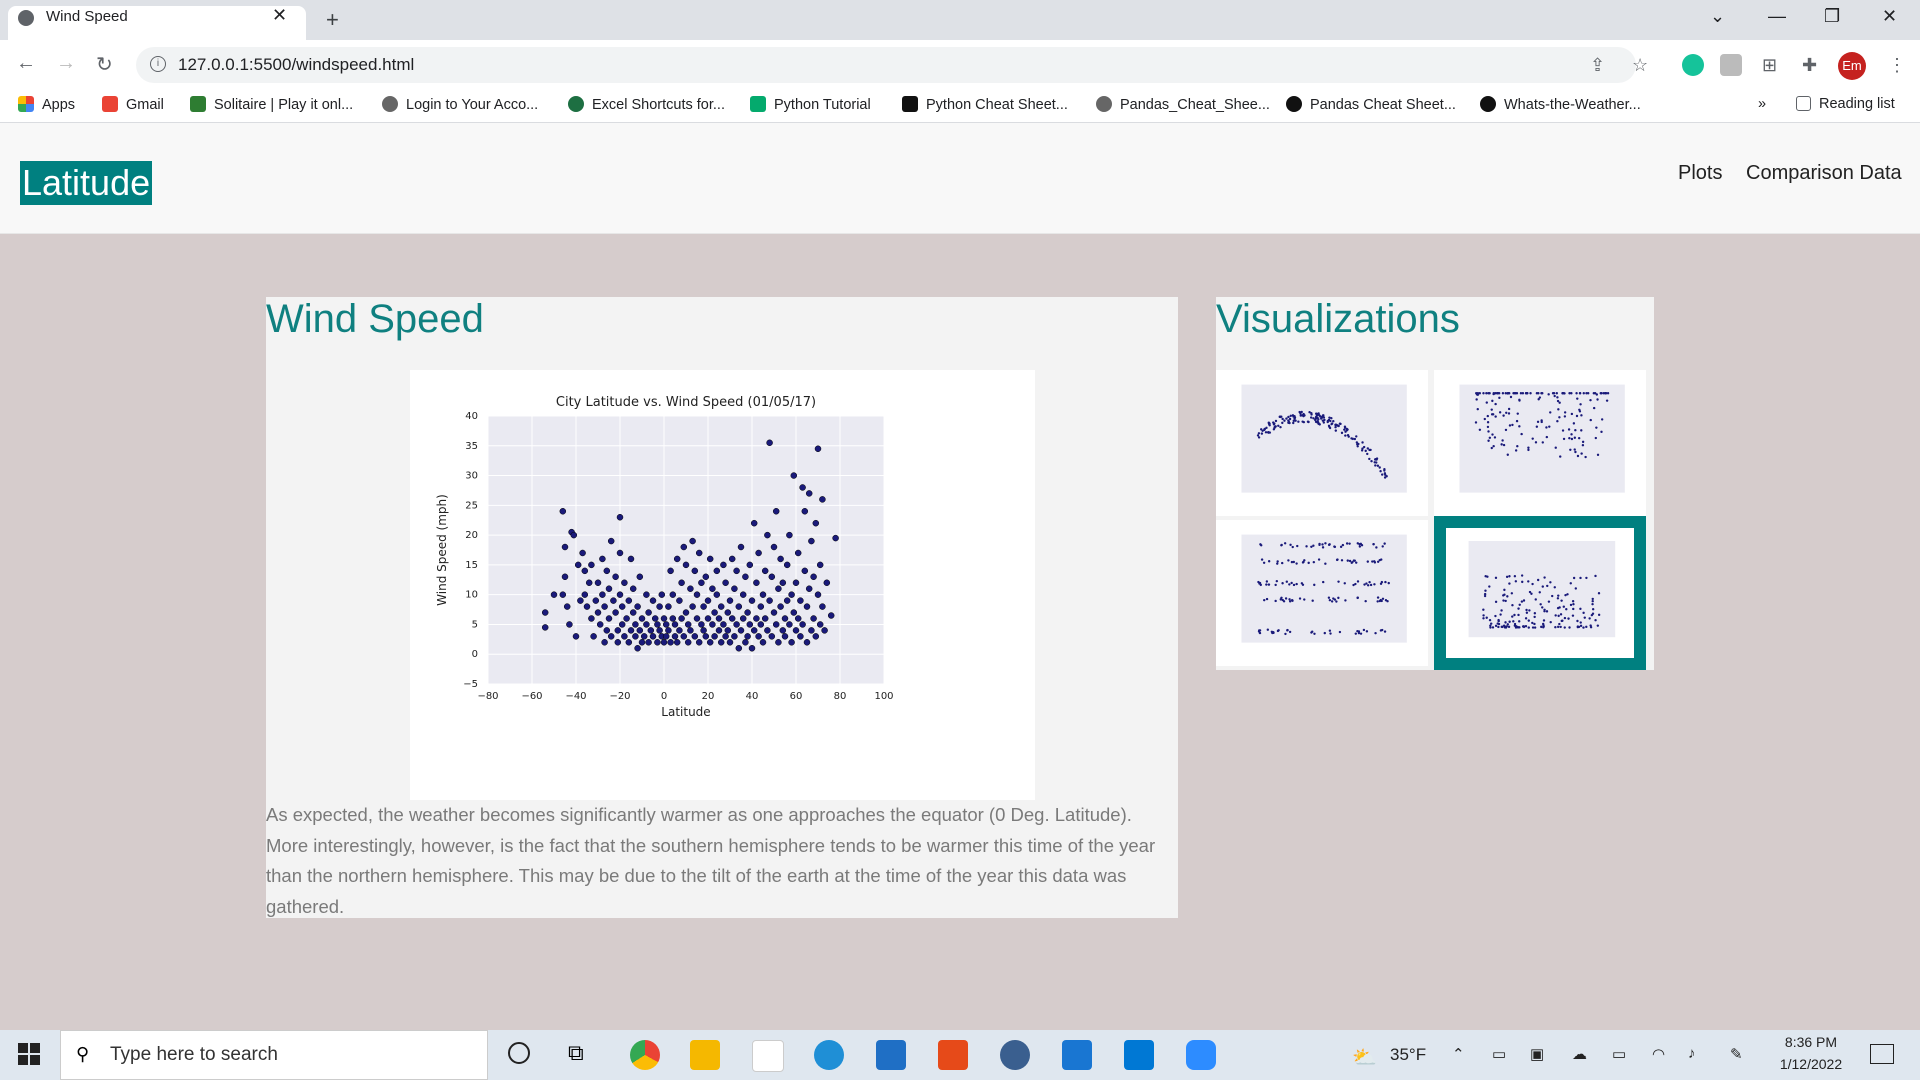 This screenshot has width=1920, height=1080. I want to click on bookmark-python-tutorial: Python Tutorial, so click(810, 104).